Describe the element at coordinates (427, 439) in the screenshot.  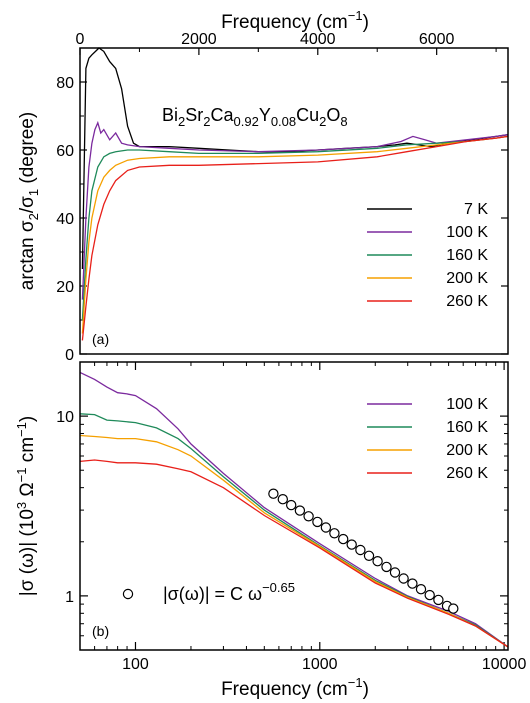
I see `panel-b-legend: 100 K 160 K 200 K 260 K` at that location.